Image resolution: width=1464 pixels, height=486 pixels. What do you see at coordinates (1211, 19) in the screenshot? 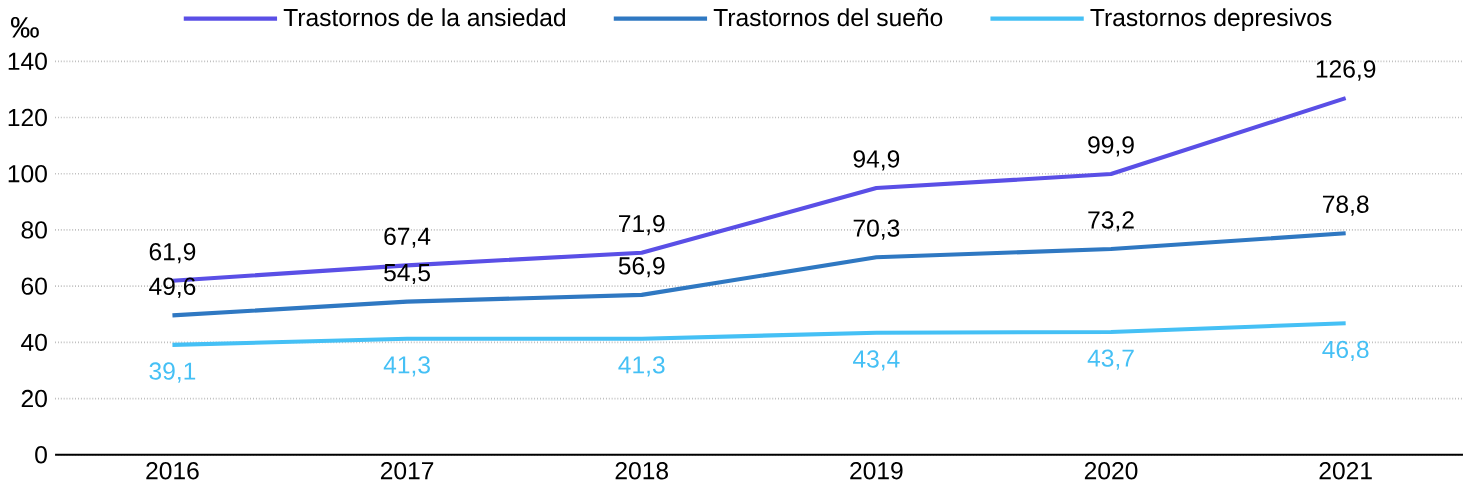
I see `legend-label: Trastornos depresivos` at bounding box center [1211, 19].